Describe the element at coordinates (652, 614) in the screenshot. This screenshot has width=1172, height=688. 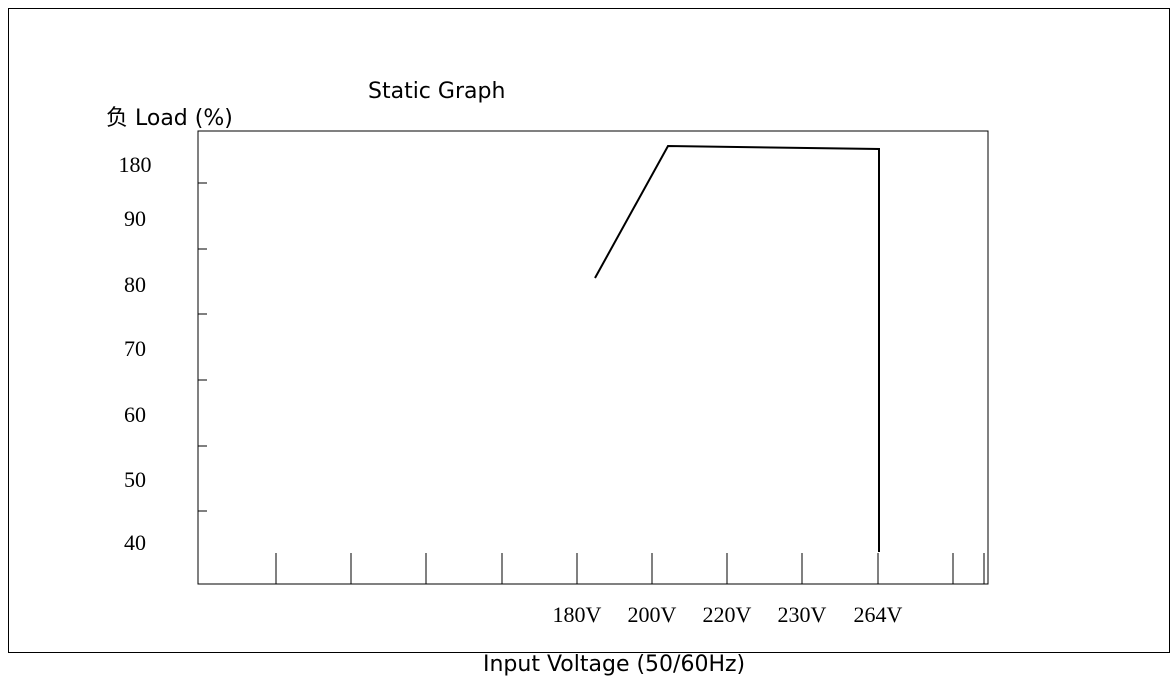
I see `x-tick-label: 200V` at that location.